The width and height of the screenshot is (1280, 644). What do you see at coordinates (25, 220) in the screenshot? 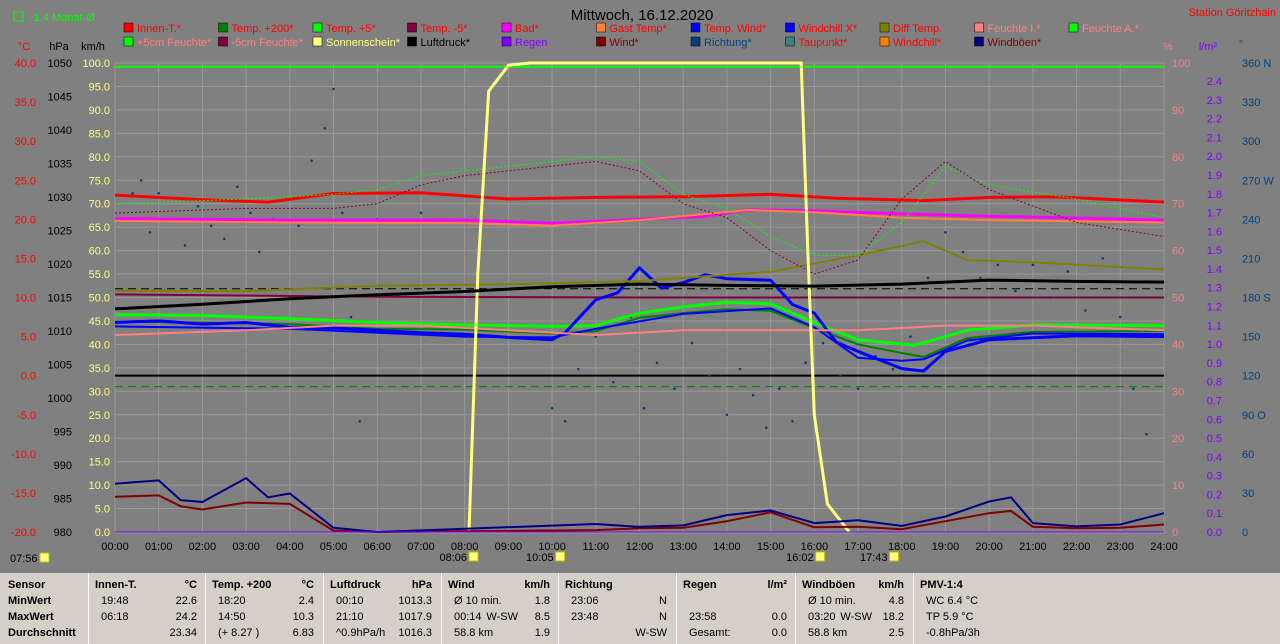
I see `temp-tick-label: 20.0` at bounding box center [25, 220].